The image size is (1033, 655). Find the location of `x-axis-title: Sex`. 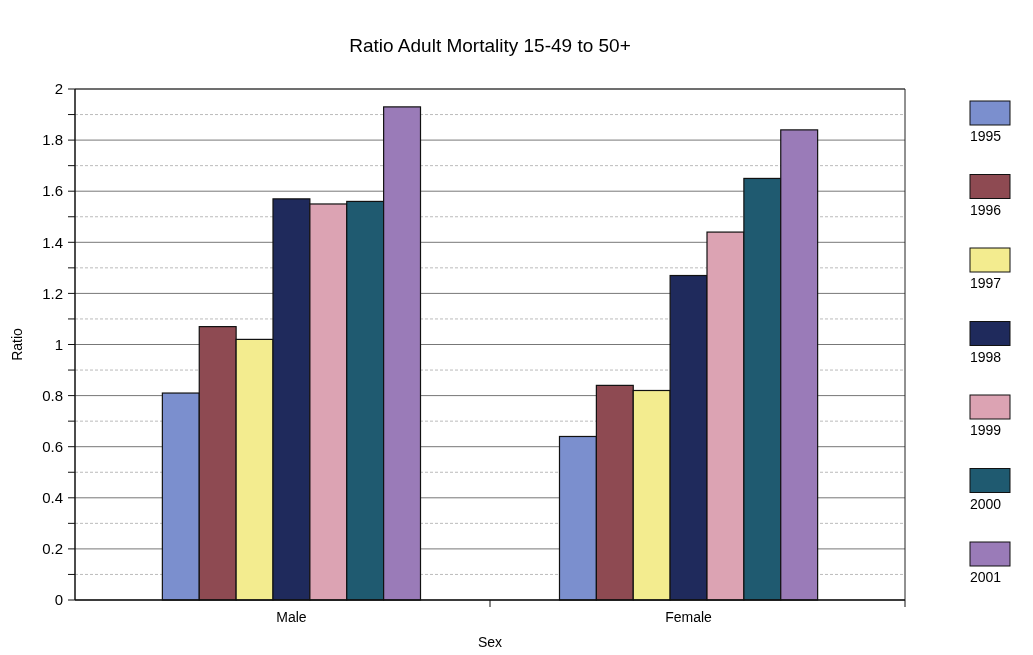

x-axis-title: Sex is located at coordinates (490, 642).